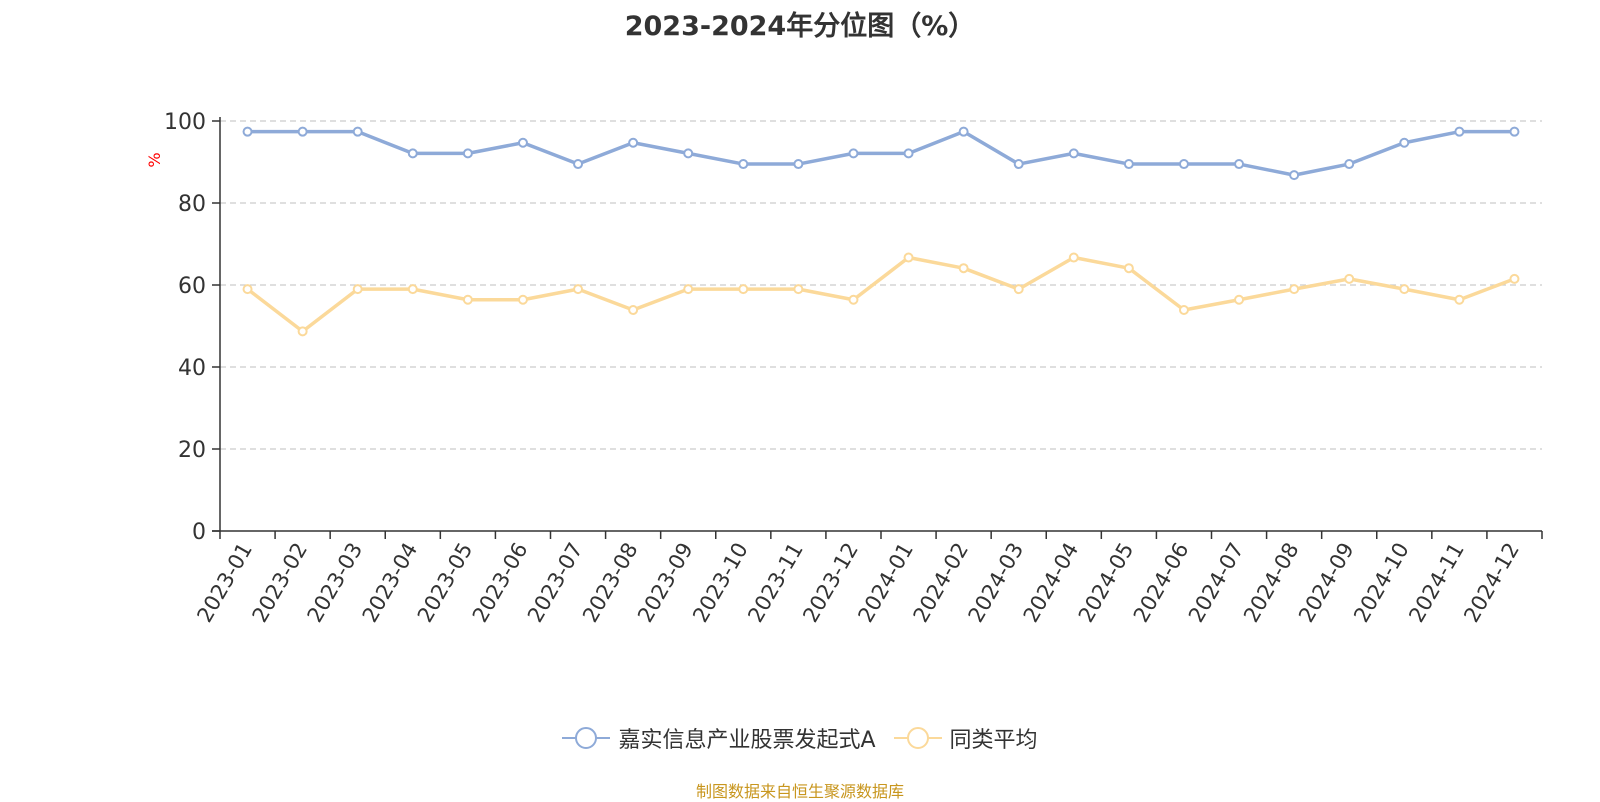 Image resolution: width=1600 pixels, height=802 pixels. What do you see at coordinates (799, 791) in the screenshot?
I see `source-note: 制图数据来自恒生聚源数据库` at bounding box center [799, 791].